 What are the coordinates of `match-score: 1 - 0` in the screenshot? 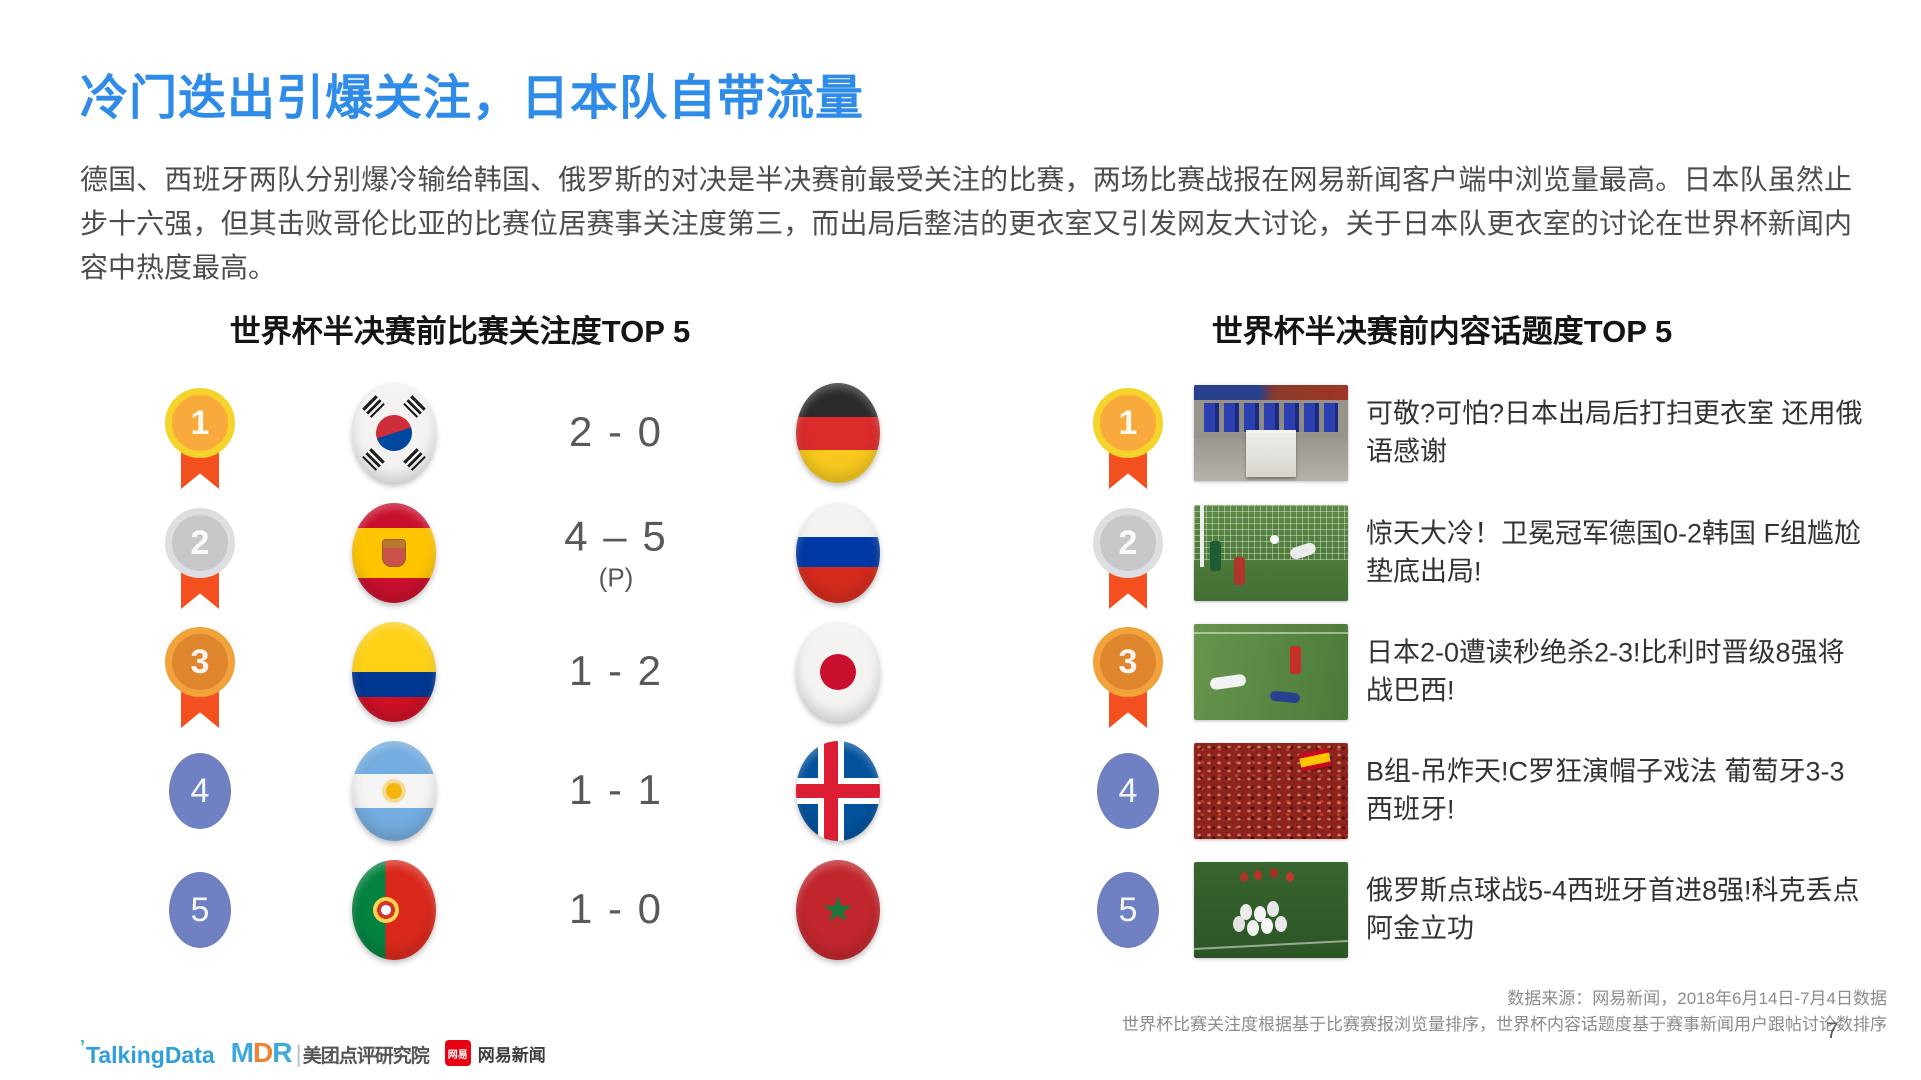 It's located at (616, 909).